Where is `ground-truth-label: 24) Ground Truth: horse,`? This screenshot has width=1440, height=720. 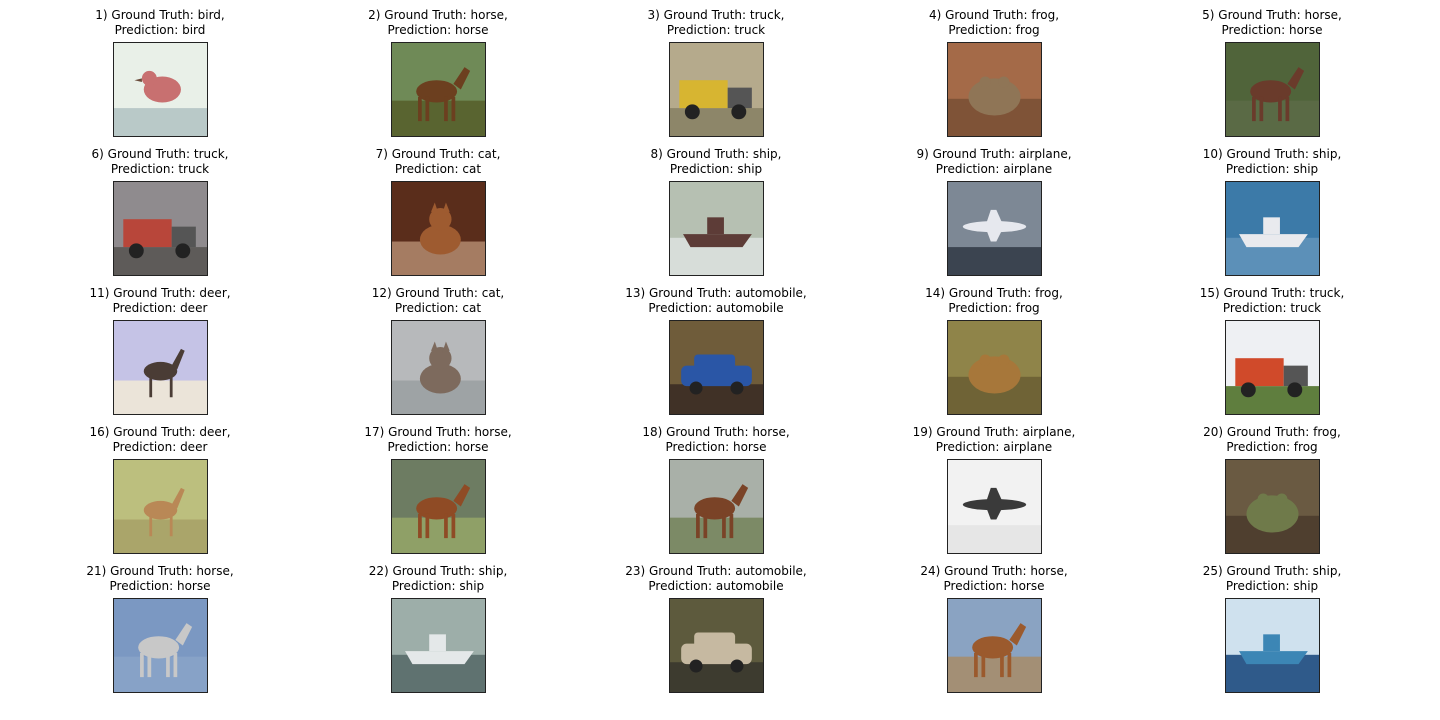 ground-truth-label: 24) Ground Truth: horse, is located at coordinates (994, 571).